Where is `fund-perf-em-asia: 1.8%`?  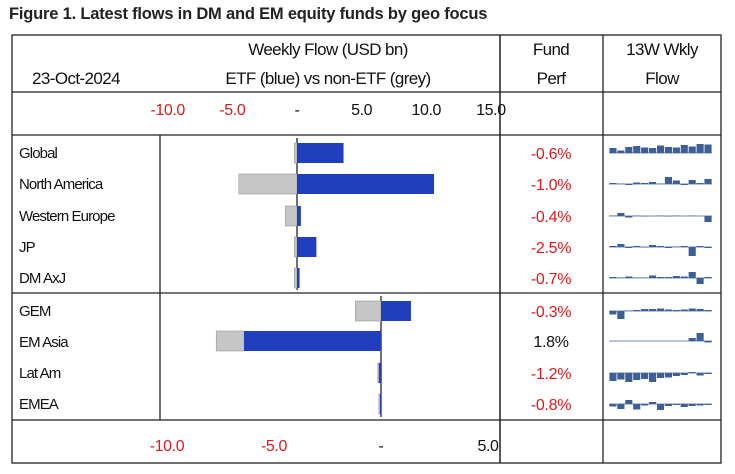 fund-perf-em-asia: 1.8% is located at coordinates (550, 342).